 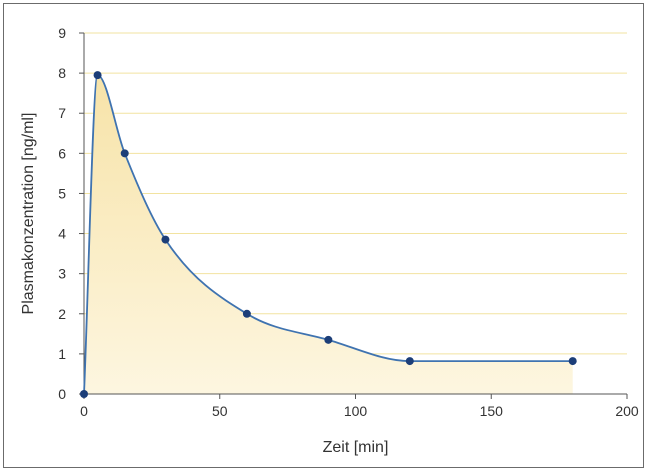 What do you see at coordinates (627, 411) in the screenshot?
I see `x-tick-label: 200` at bounding box center [627, 411].